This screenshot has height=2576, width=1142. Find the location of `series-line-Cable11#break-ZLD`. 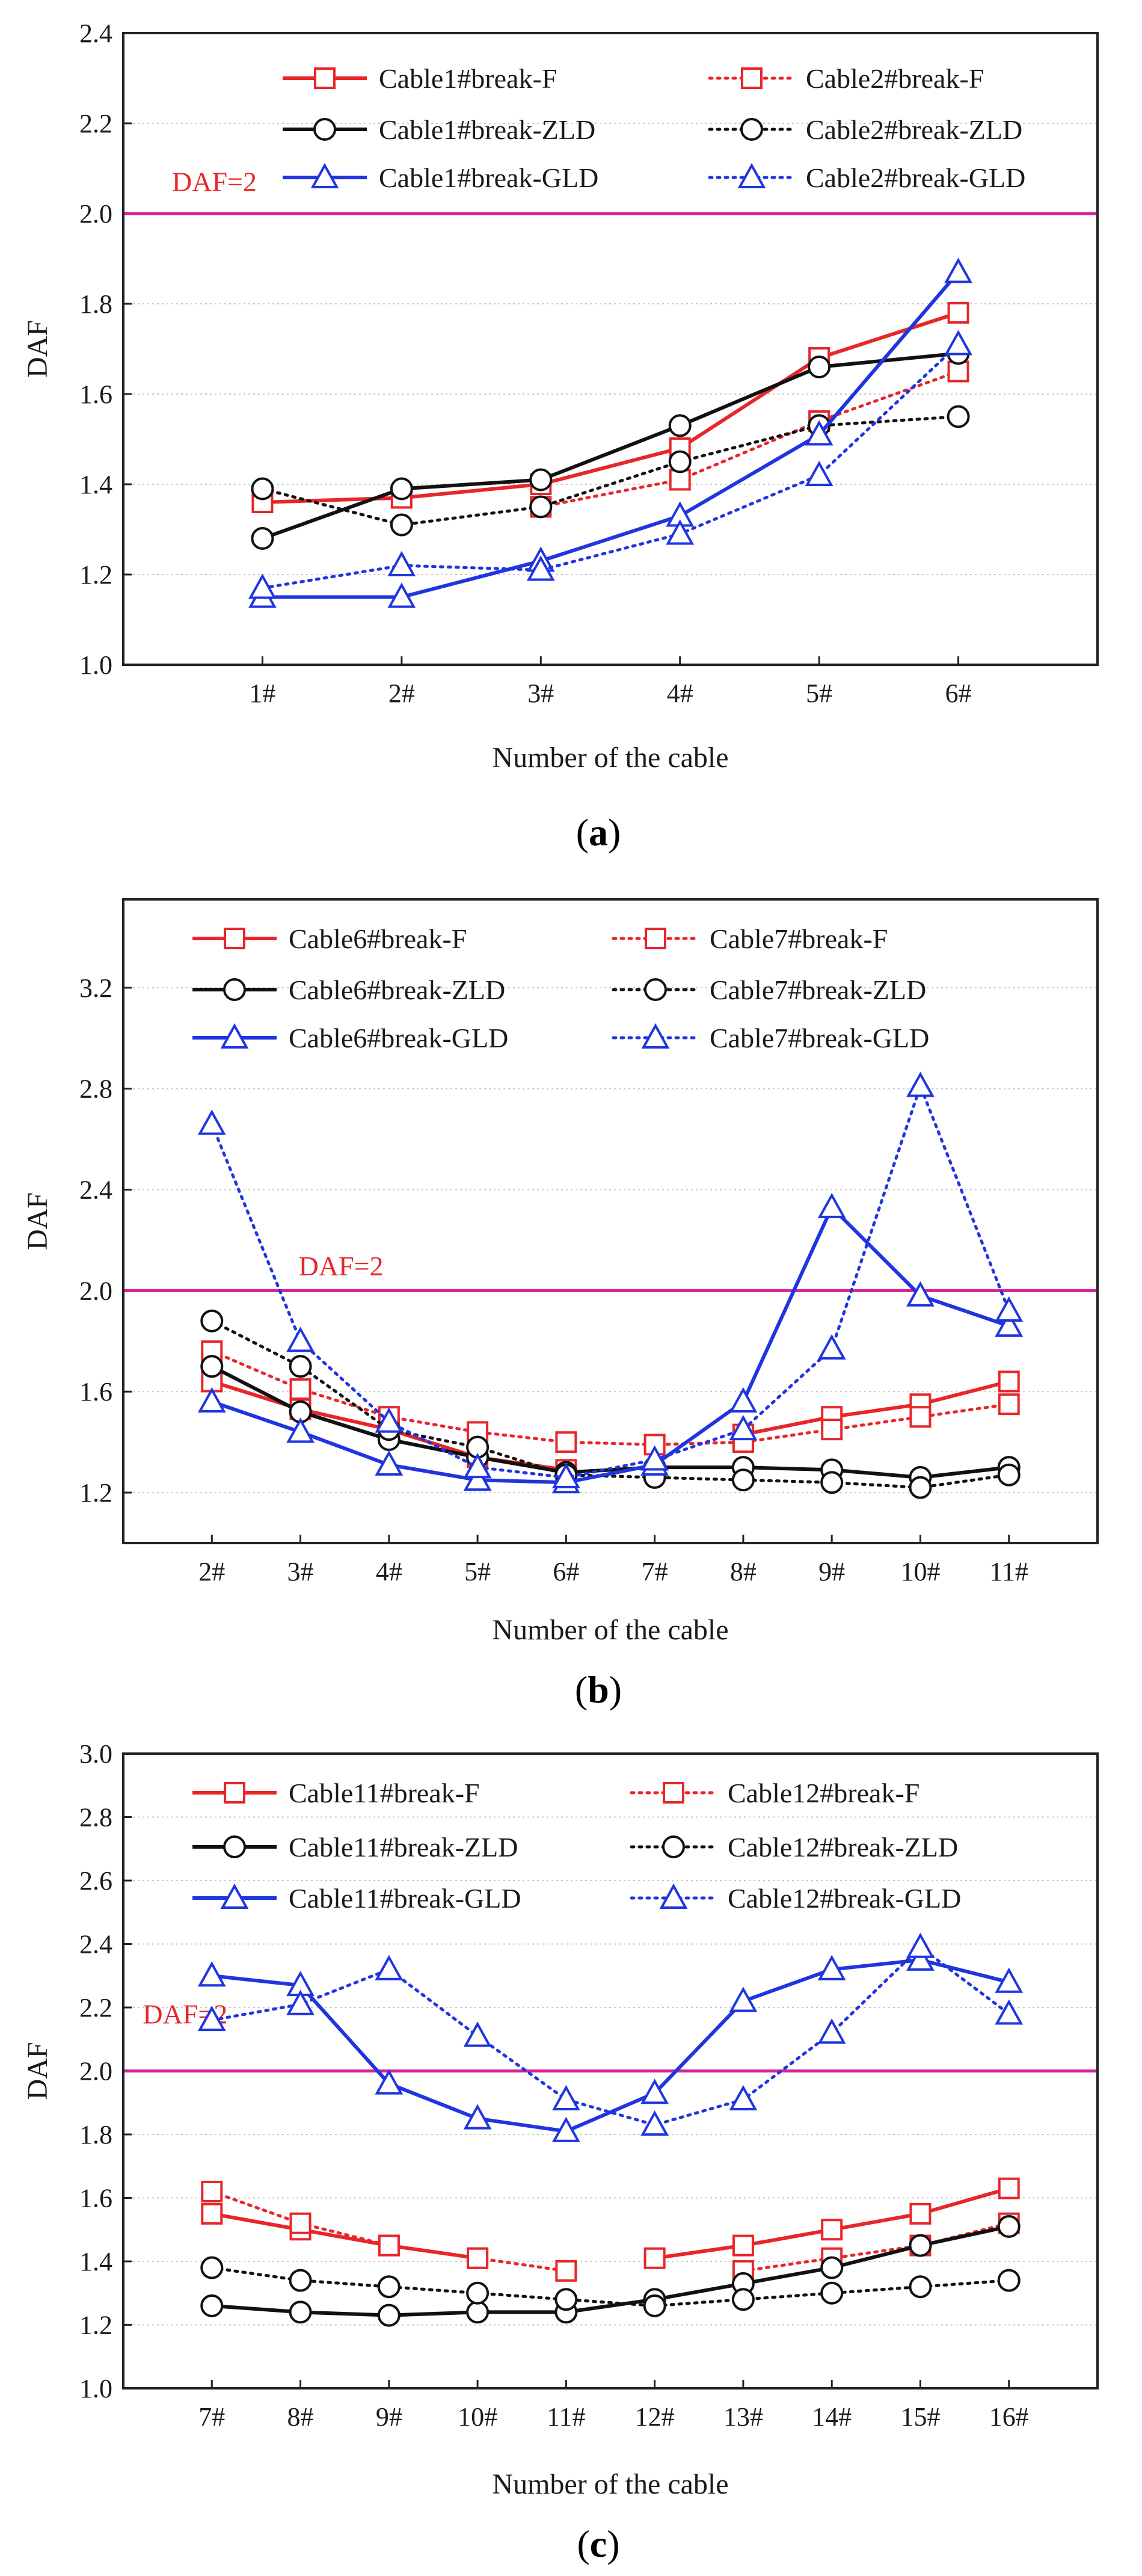

series-line-Cable11#break-ZLD is located at coordinates (611, 2271).